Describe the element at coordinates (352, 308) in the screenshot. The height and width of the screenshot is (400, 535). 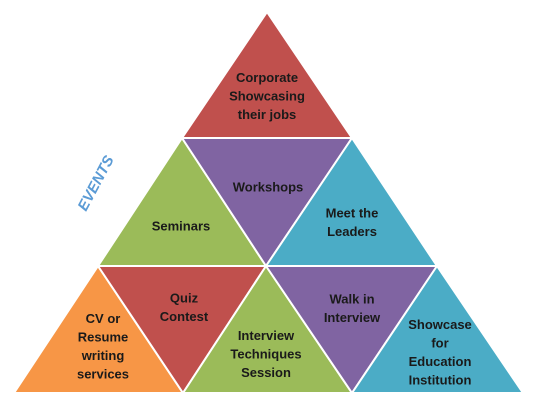
I see `triangle-label-walk-in: Walk in Interview` at that location.